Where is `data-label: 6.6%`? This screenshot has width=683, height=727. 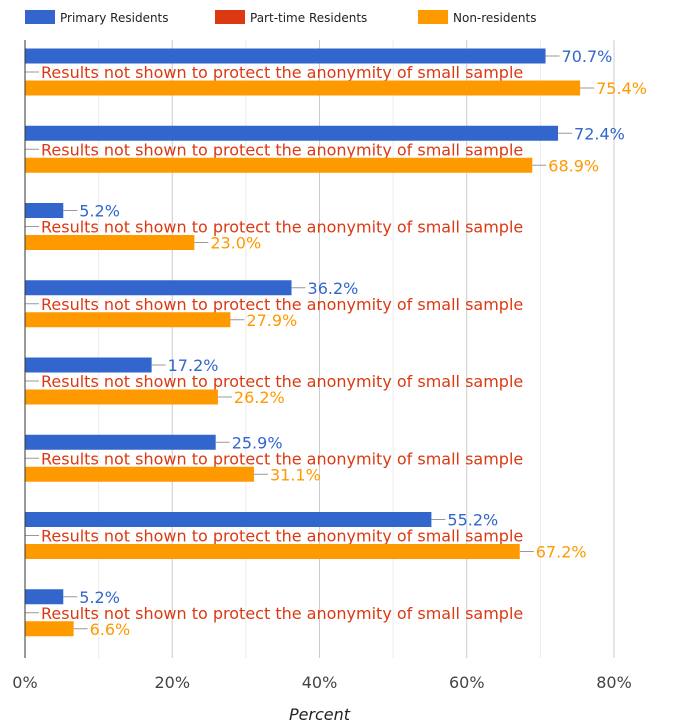
data-label: 6.6% is located at coordinates (110, 629).